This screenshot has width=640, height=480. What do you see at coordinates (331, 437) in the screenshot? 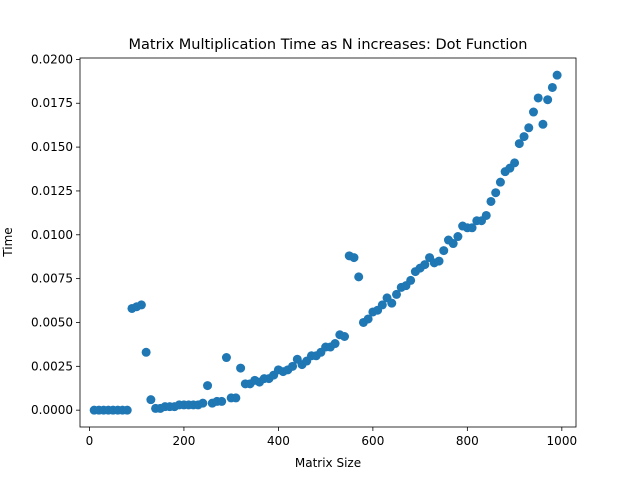
I see `x-axis: 0 200 400 600 800 1000` at bounding box center [331, 437].